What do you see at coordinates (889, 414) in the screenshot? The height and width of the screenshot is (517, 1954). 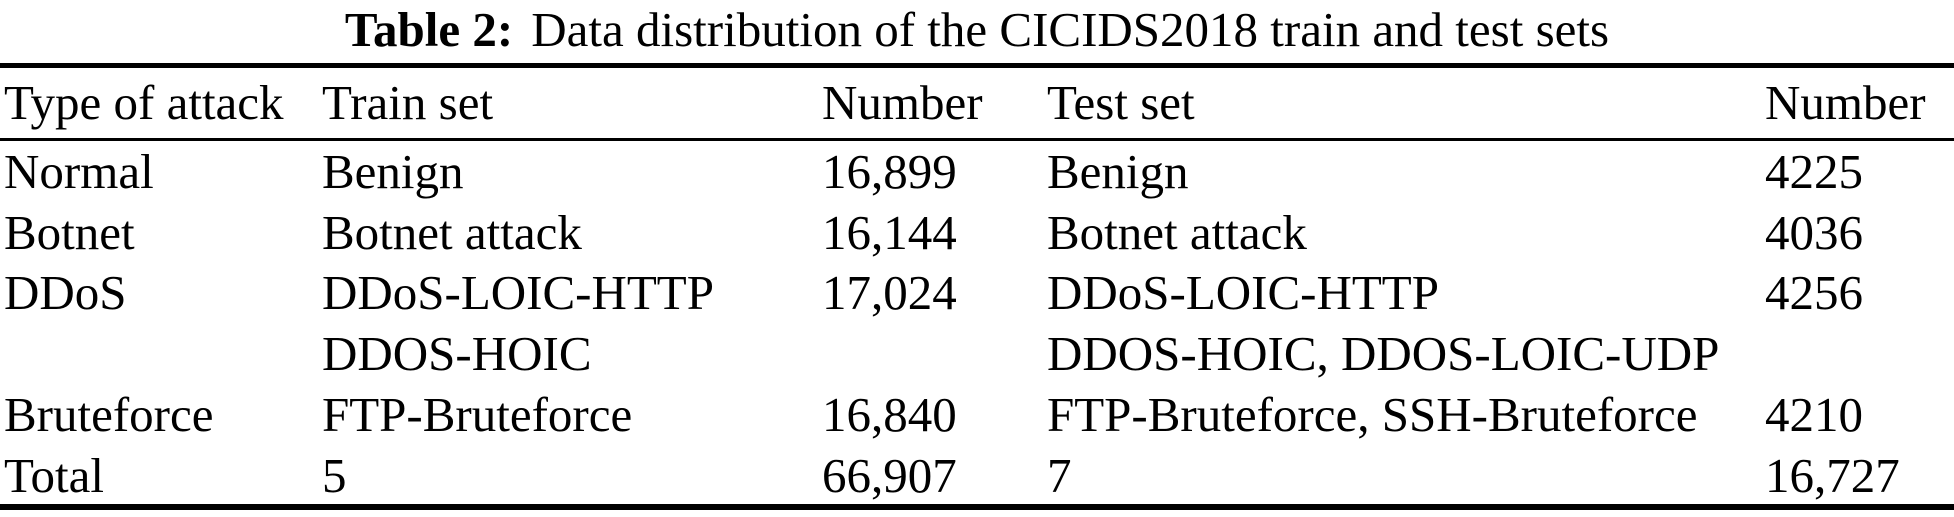 I see `cell-train-number: 16,840` at bounding box center [889, 414].